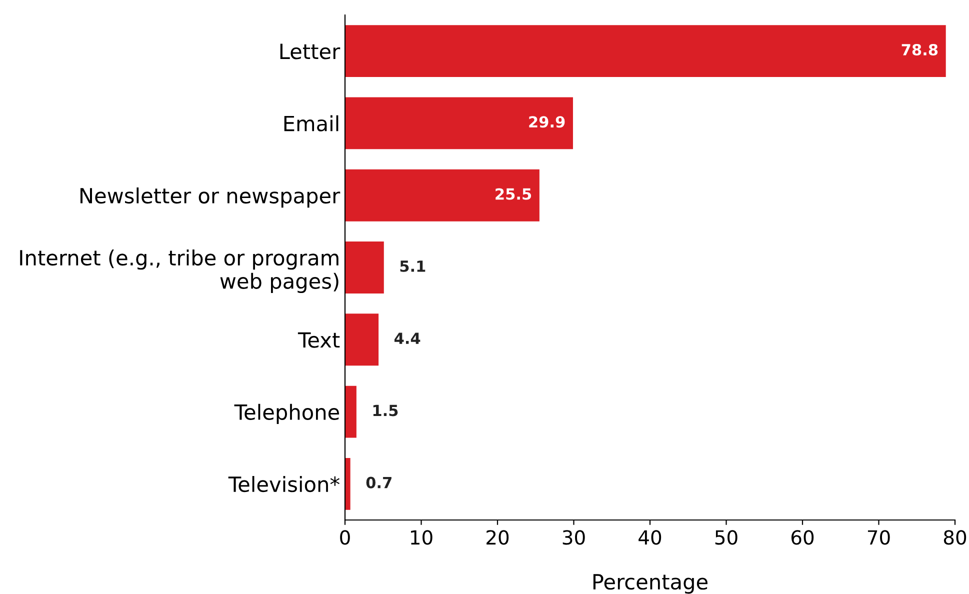 The height and width of the screenshot is (594, 969). Describe the element at coordinates (179, 271) in the screenshot. I see `y-tick-label: Internet (e.g., tribe or program web pages)` at that location.